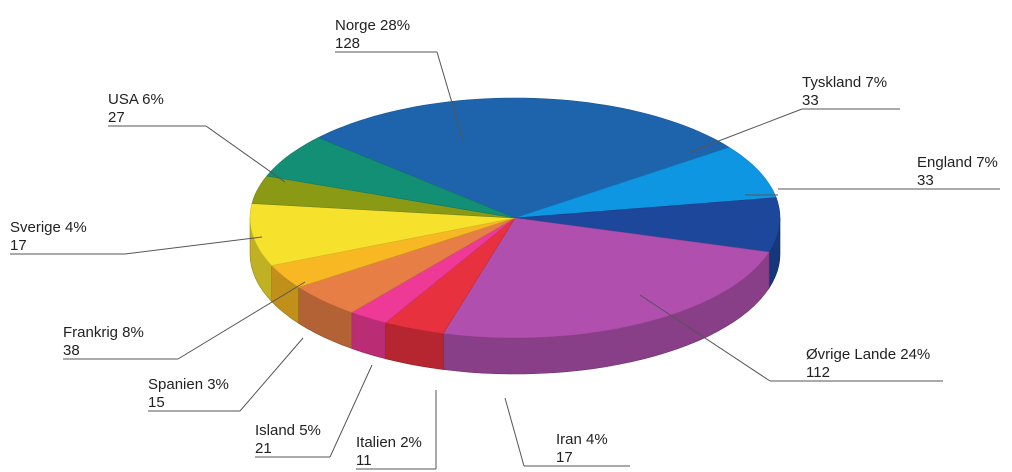 Image resolution: width=1012 pixels, height=472 pixels. Describe the element at coordinates (606, 278) in the screenshot. I see `slice--vrige-lande` at that location.